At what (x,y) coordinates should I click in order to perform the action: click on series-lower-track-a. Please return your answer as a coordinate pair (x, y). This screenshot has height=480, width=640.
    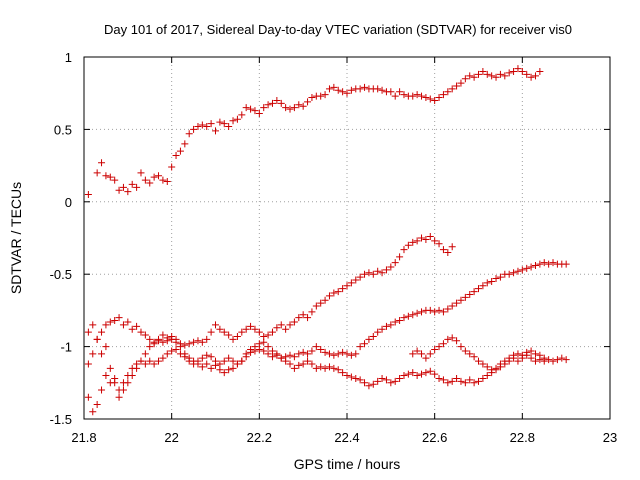
    Looking at the image, I should click on (327, 380).